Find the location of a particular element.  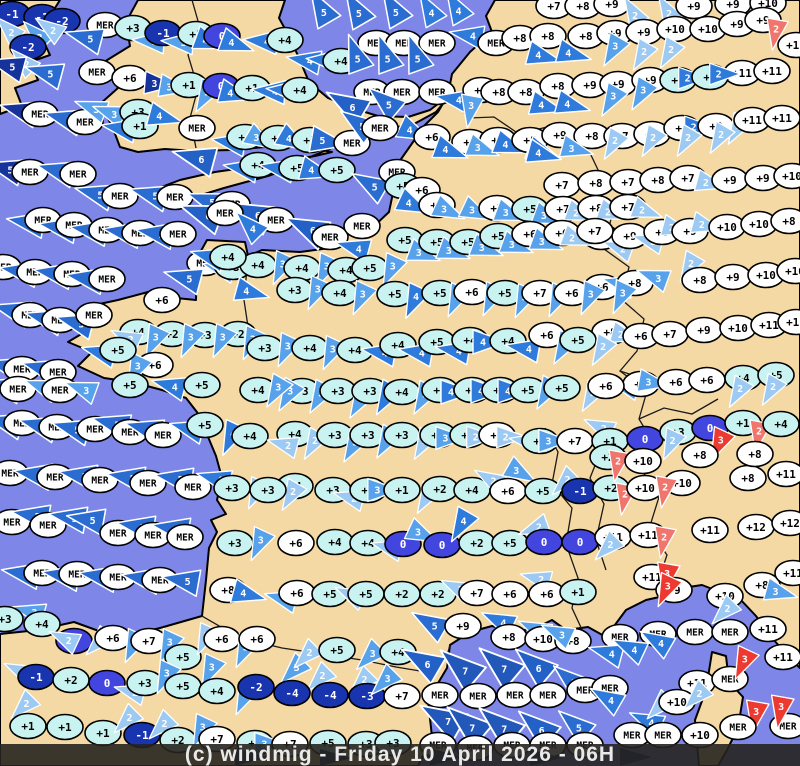

temperature-label: +10 is located at coordinates (738, 328).